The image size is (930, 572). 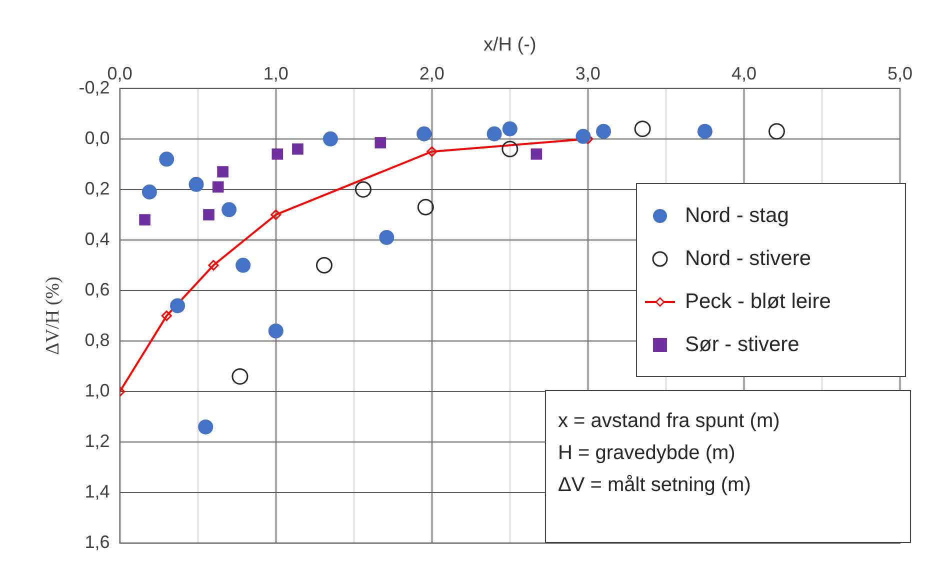 I want to click on y-tick-label: 0,4, so click(x=97, y=238).